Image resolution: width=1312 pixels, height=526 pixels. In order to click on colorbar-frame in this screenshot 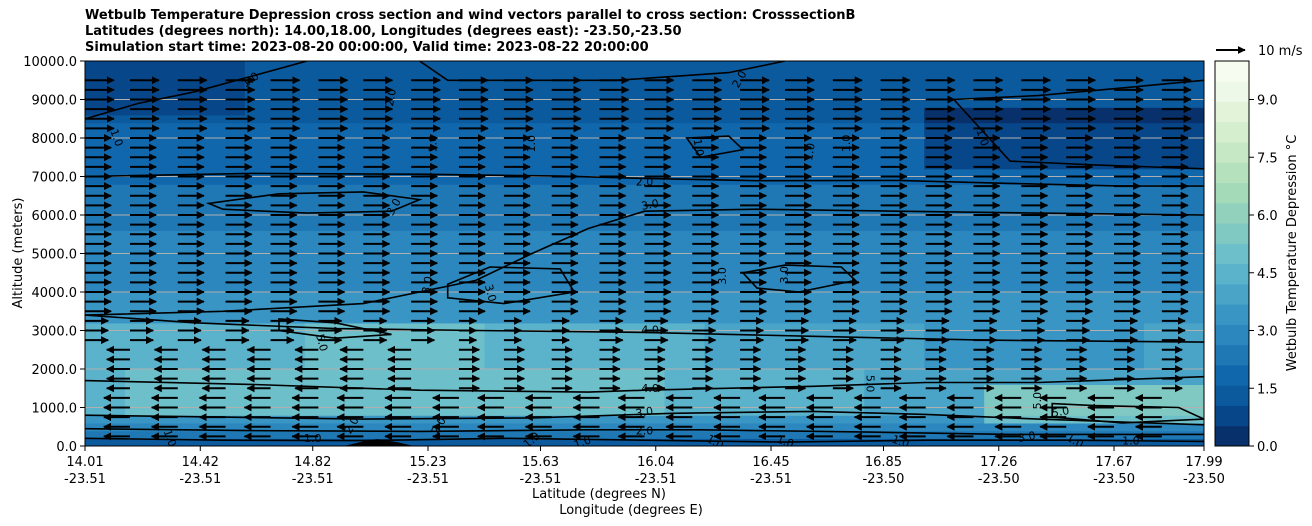, I will do `click(1232, 253)`.